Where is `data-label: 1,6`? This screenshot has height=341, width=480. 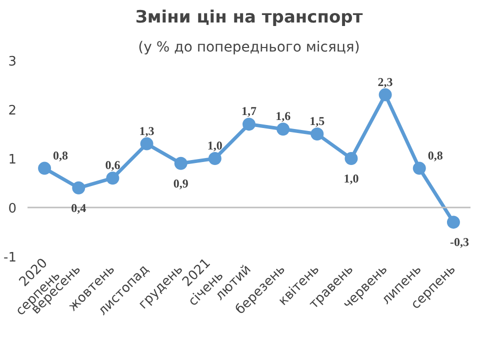 data-label: 1,6 is located at coordinates (283, 116).